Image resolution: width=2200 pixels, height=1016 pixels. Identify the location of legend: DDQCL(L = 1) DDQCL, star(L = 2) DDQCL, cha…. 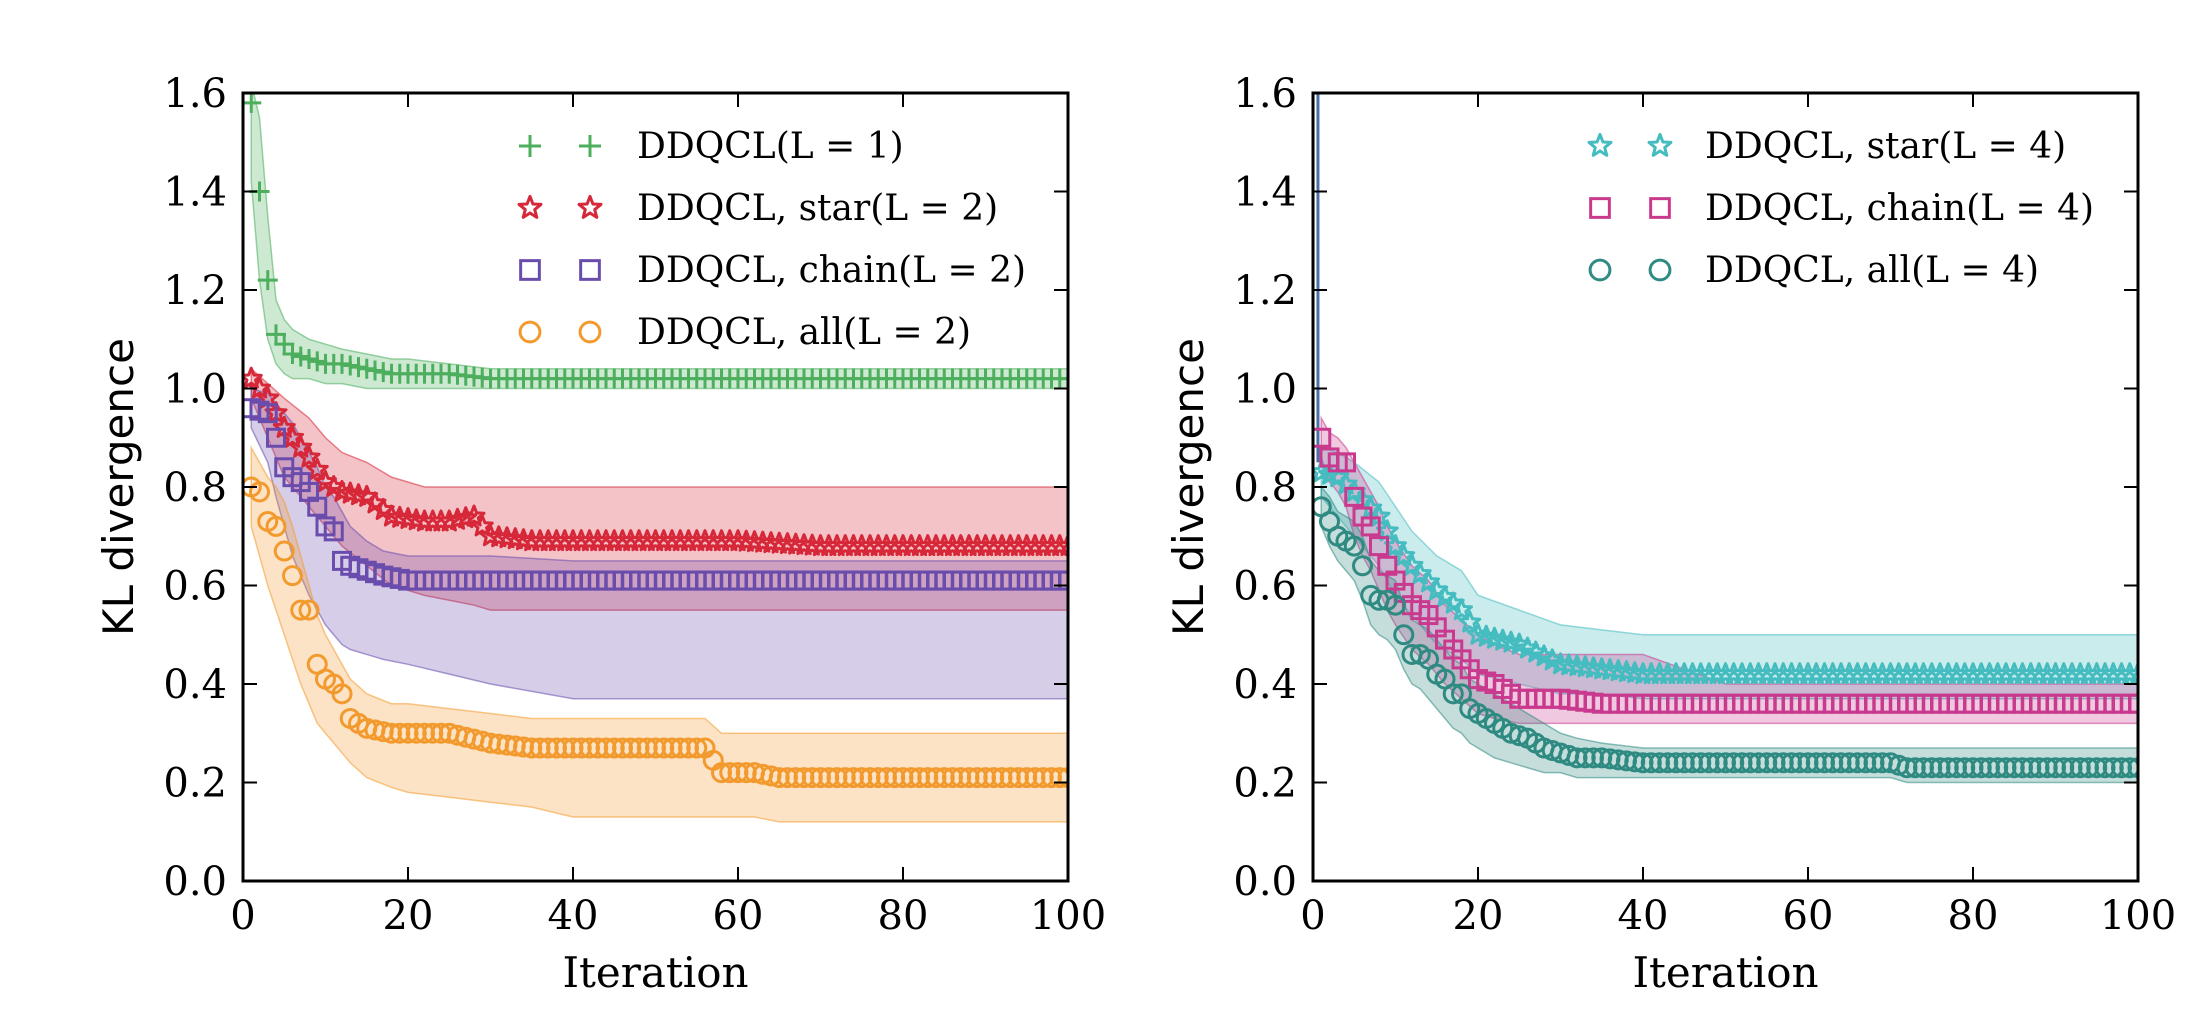
(771, 239).